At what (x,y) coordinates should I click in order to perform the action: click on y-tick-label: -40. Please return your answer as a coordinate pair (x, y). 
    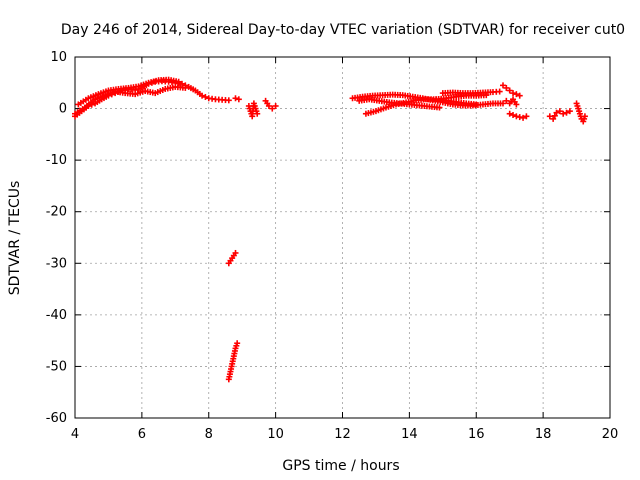
    Looking at the image, I should click on (56, 315).